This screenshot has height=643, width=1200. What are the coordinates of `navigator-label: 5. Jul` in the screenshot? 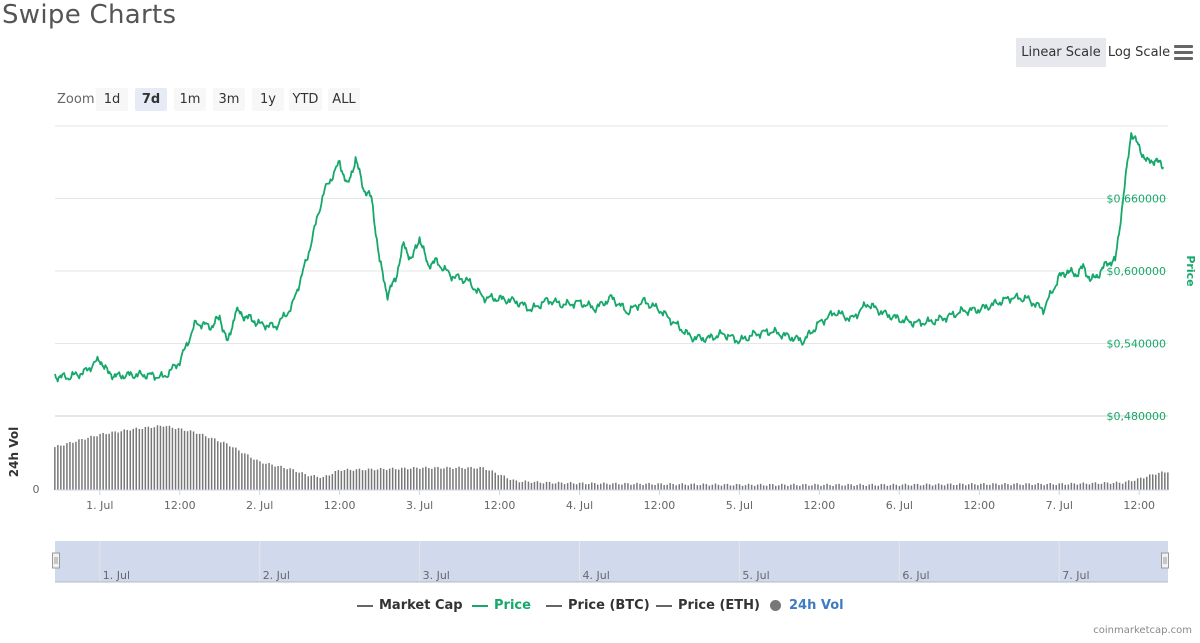 It's located at (755, 575).